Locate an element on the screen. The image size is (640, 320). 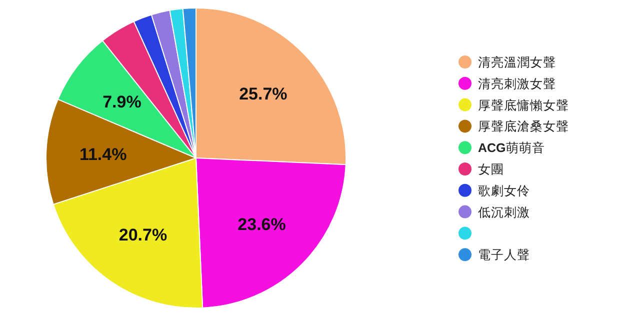
data-label: 25.7% is located at coordinates (263, 94).